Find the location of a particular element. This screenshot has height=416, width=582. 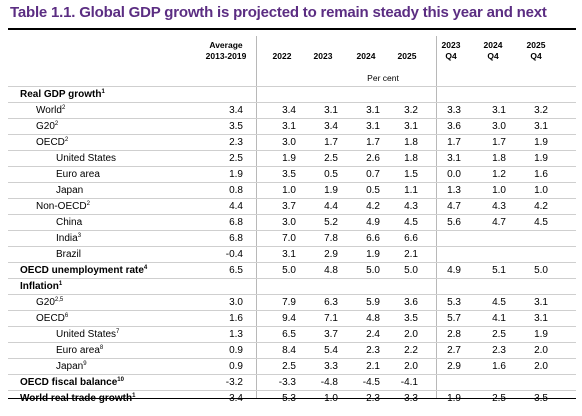

table-cell: 8.4 is located at coordinates (289, 350).